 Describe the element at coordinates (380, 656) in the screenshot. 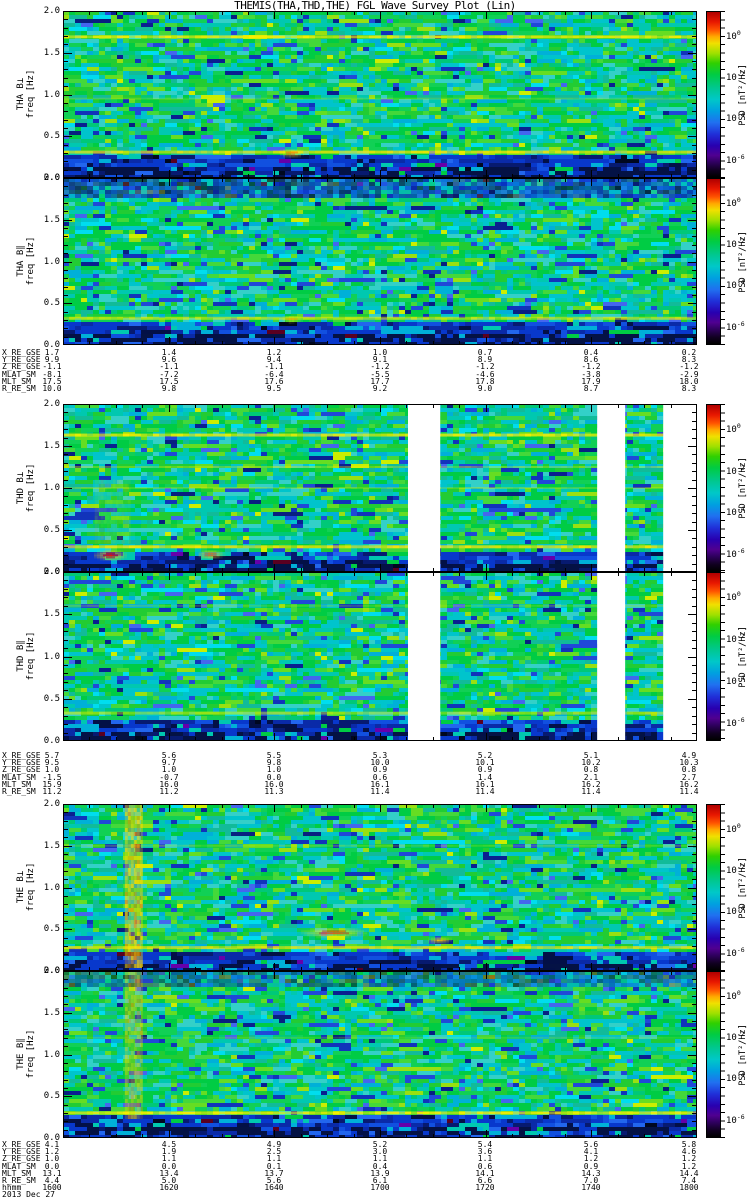

I see `spectrogram-thd-bpar` at that location.